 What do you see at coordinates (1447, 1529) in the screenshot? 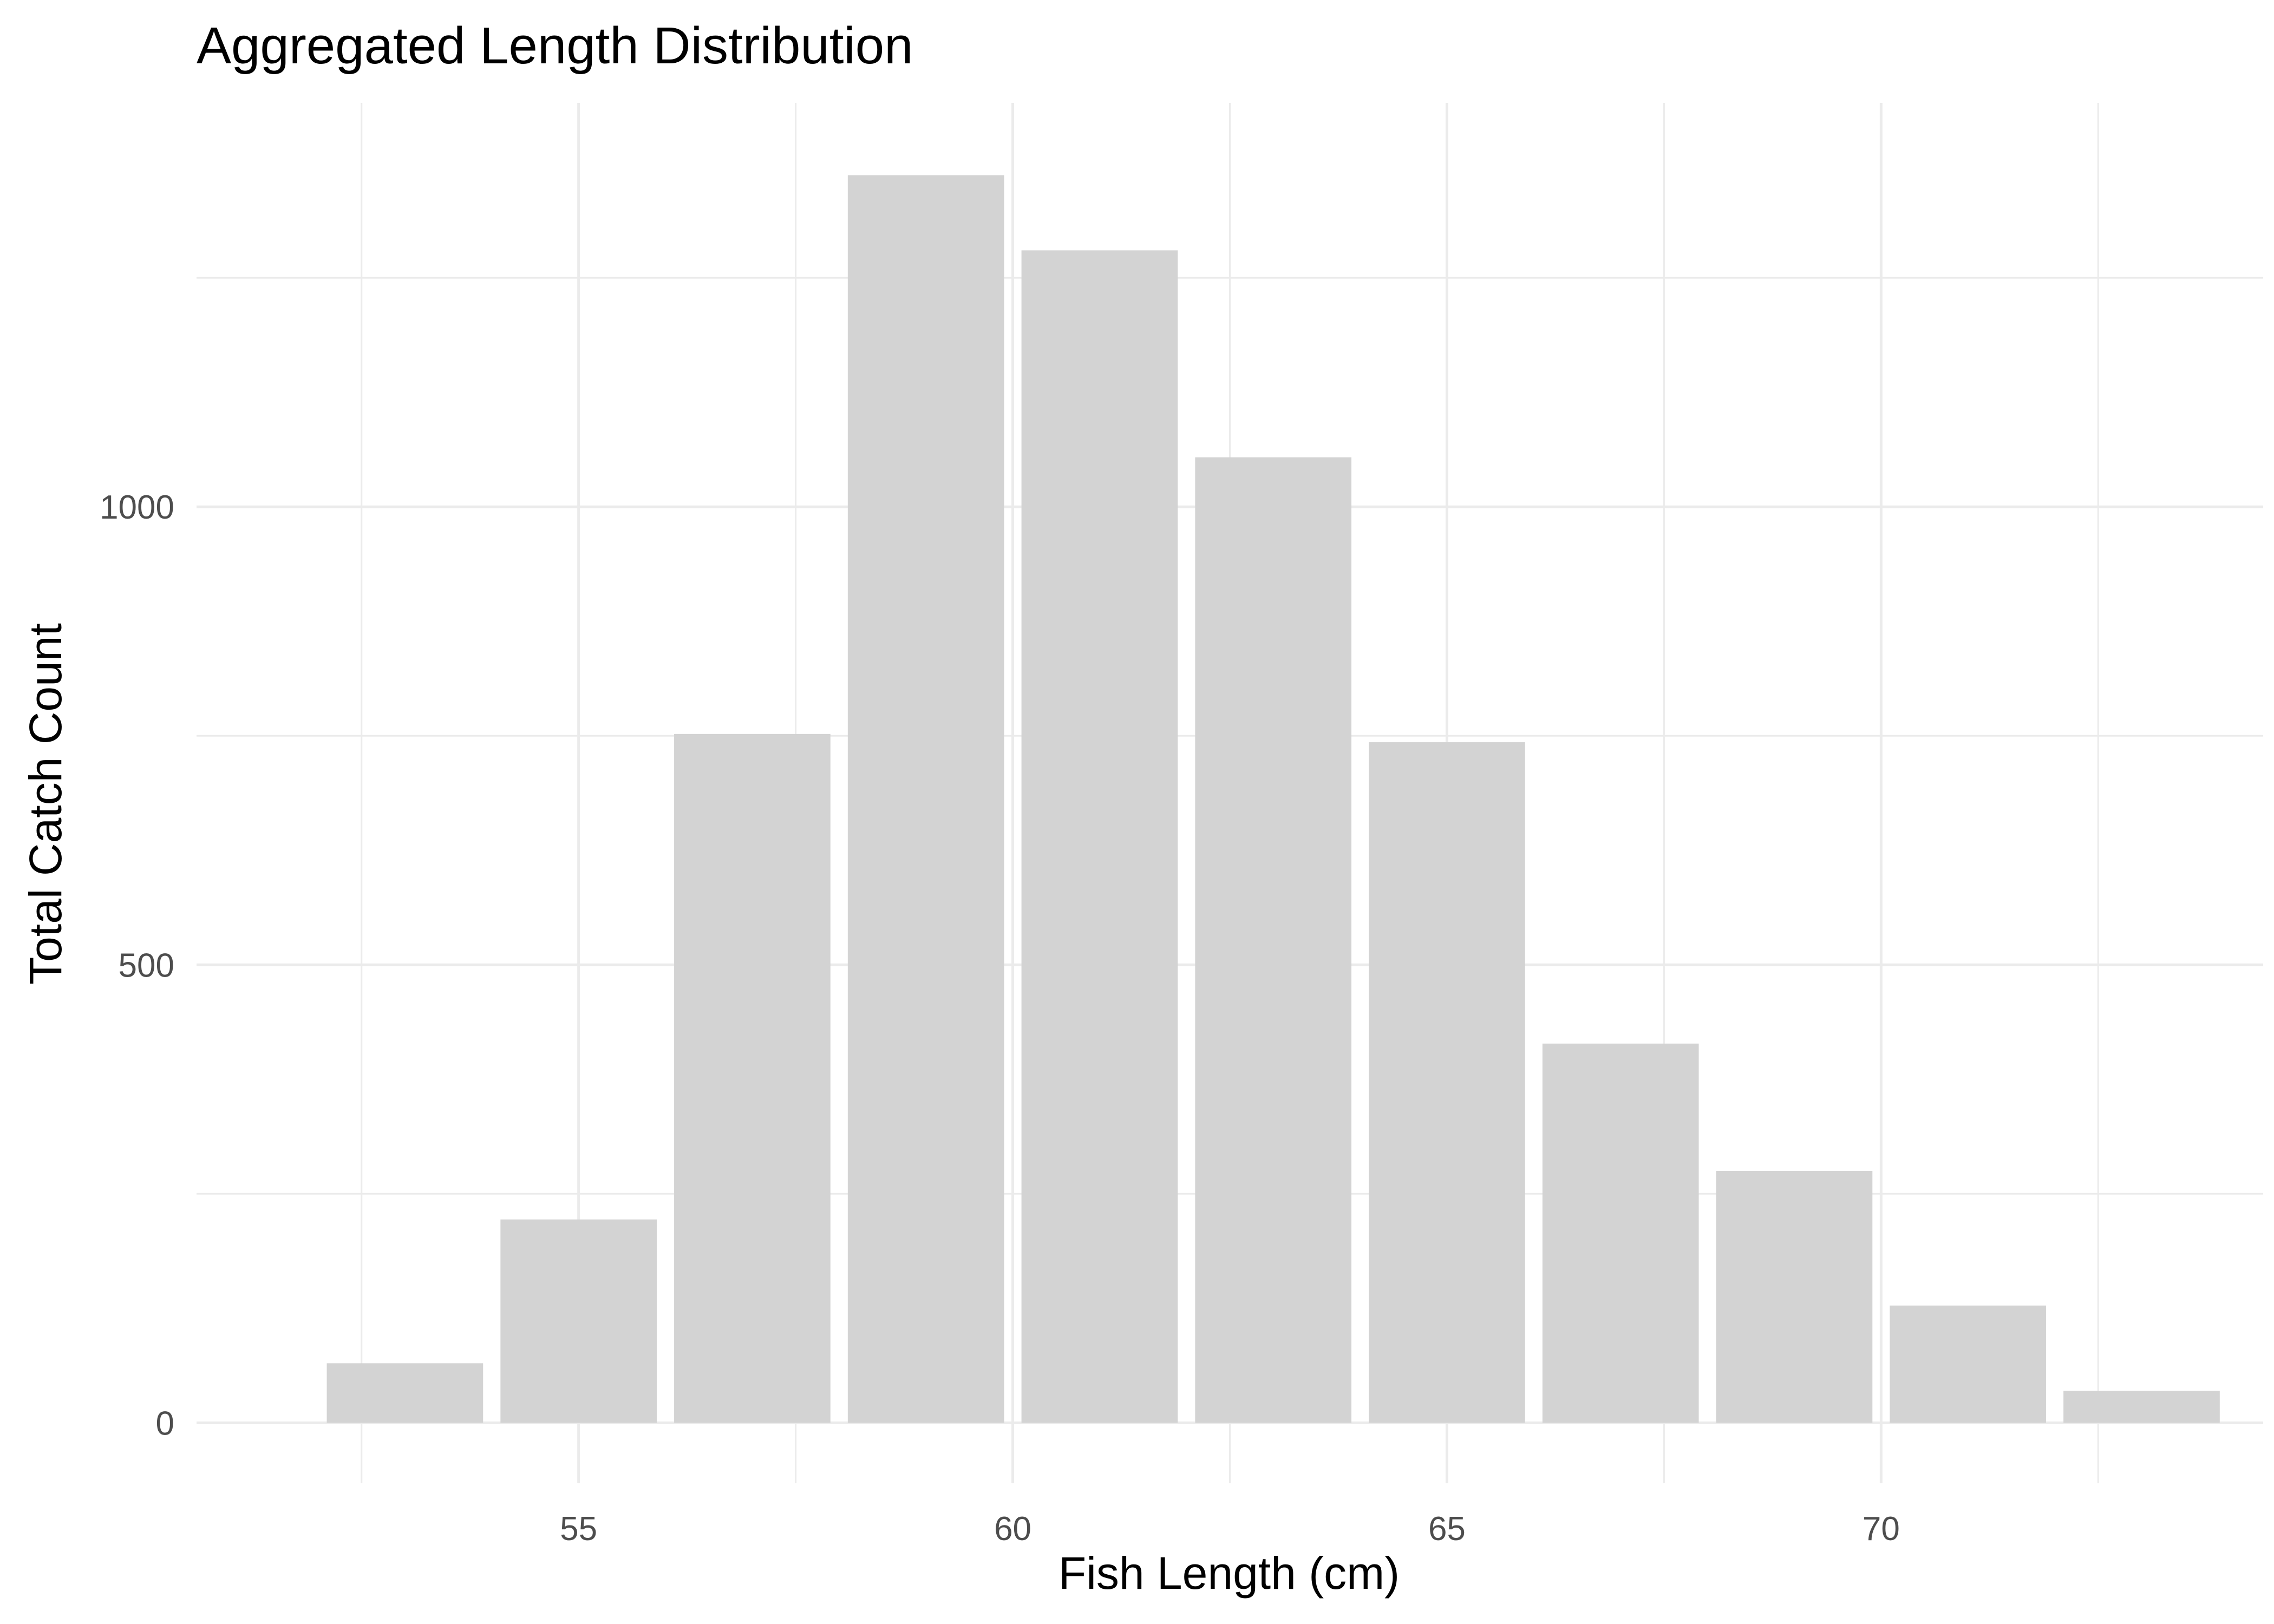
I see `x-tick-label: 65` at bounding box center [1447, 1529].